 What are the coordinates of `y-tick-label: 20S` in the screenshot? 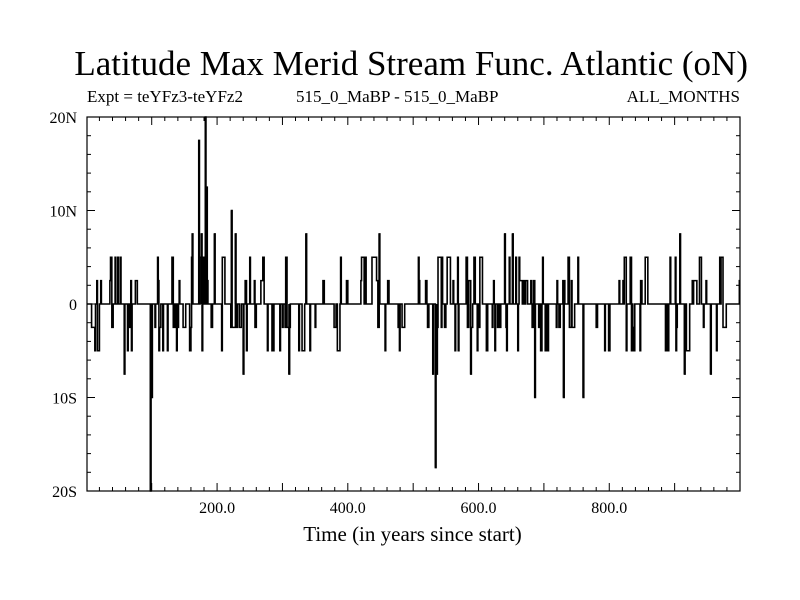 It's located at (64, 492).